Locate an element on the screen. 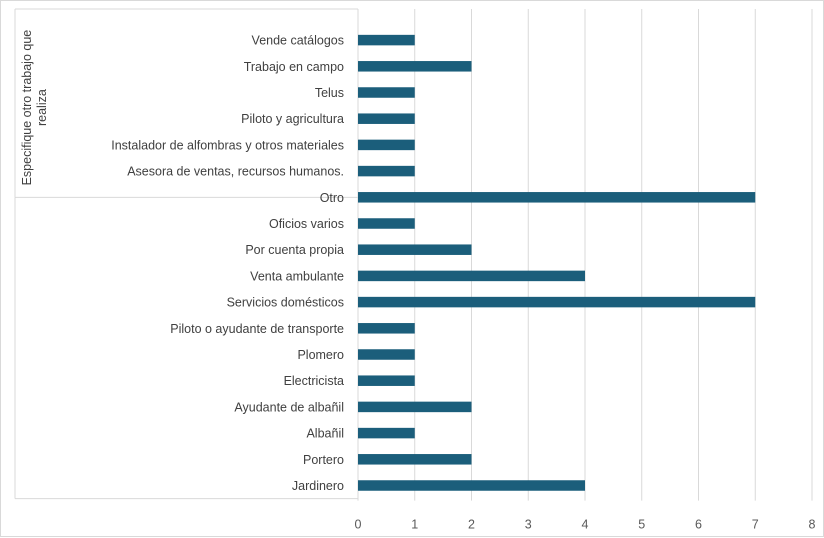 Image resolution: width=824 pixels, height=538 pixels. category-label: Portero is located at coordinates (323, 460).